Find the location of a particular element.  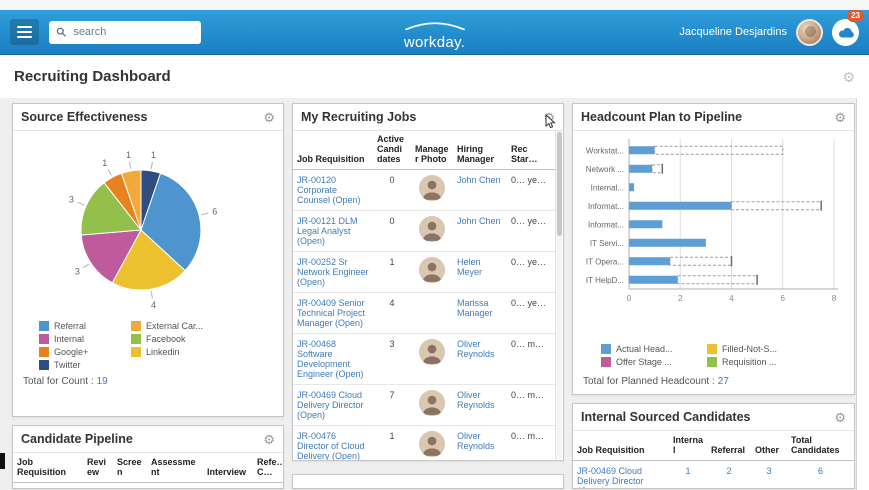

job-requisition-cell: JR-00120 Corporate Counsel (Open) is located at coordinates (333, 190).